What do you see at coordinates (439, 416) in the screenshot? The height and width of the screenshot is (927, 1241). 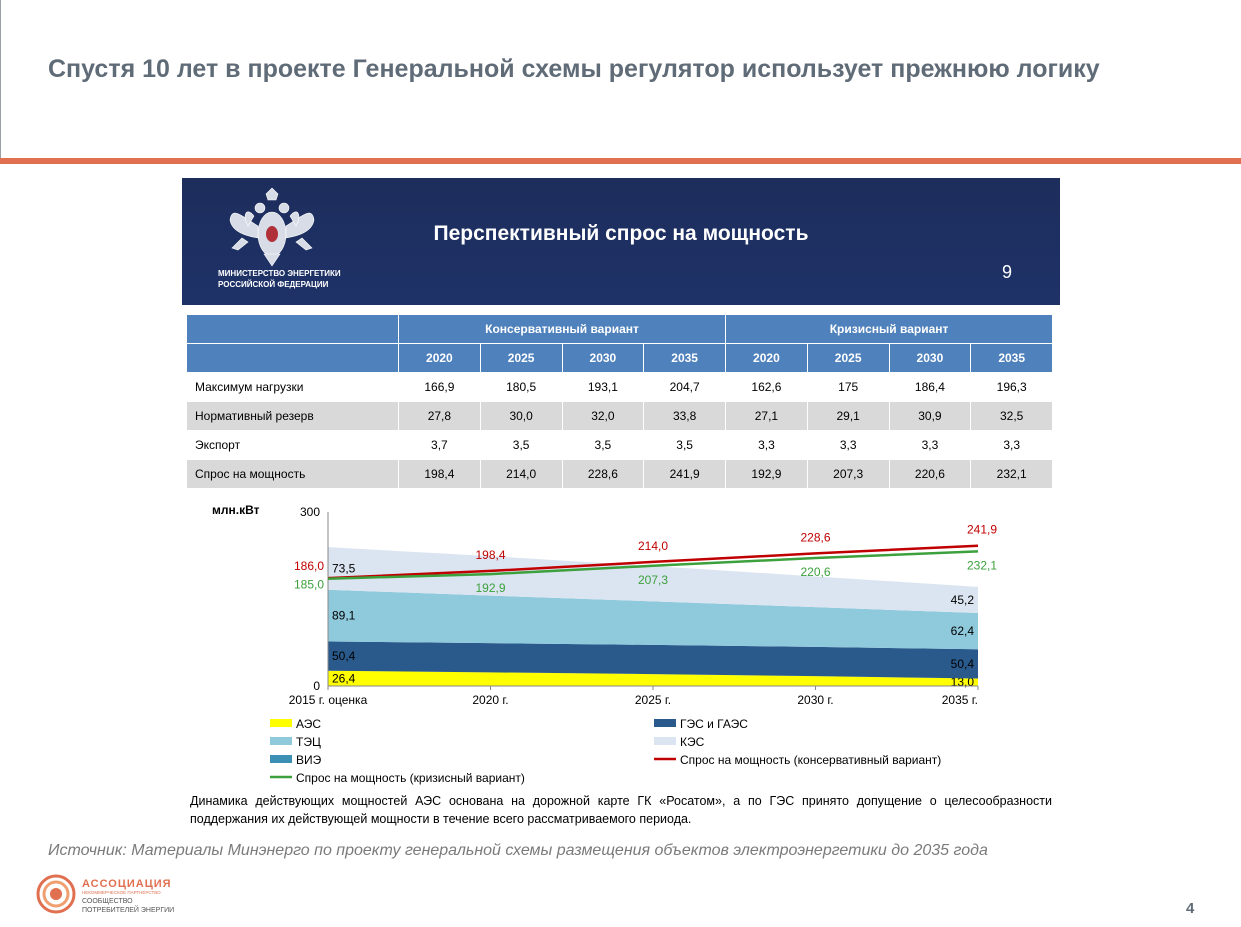 I see `table-cell: 27,8` at bounding box center [439, 416].